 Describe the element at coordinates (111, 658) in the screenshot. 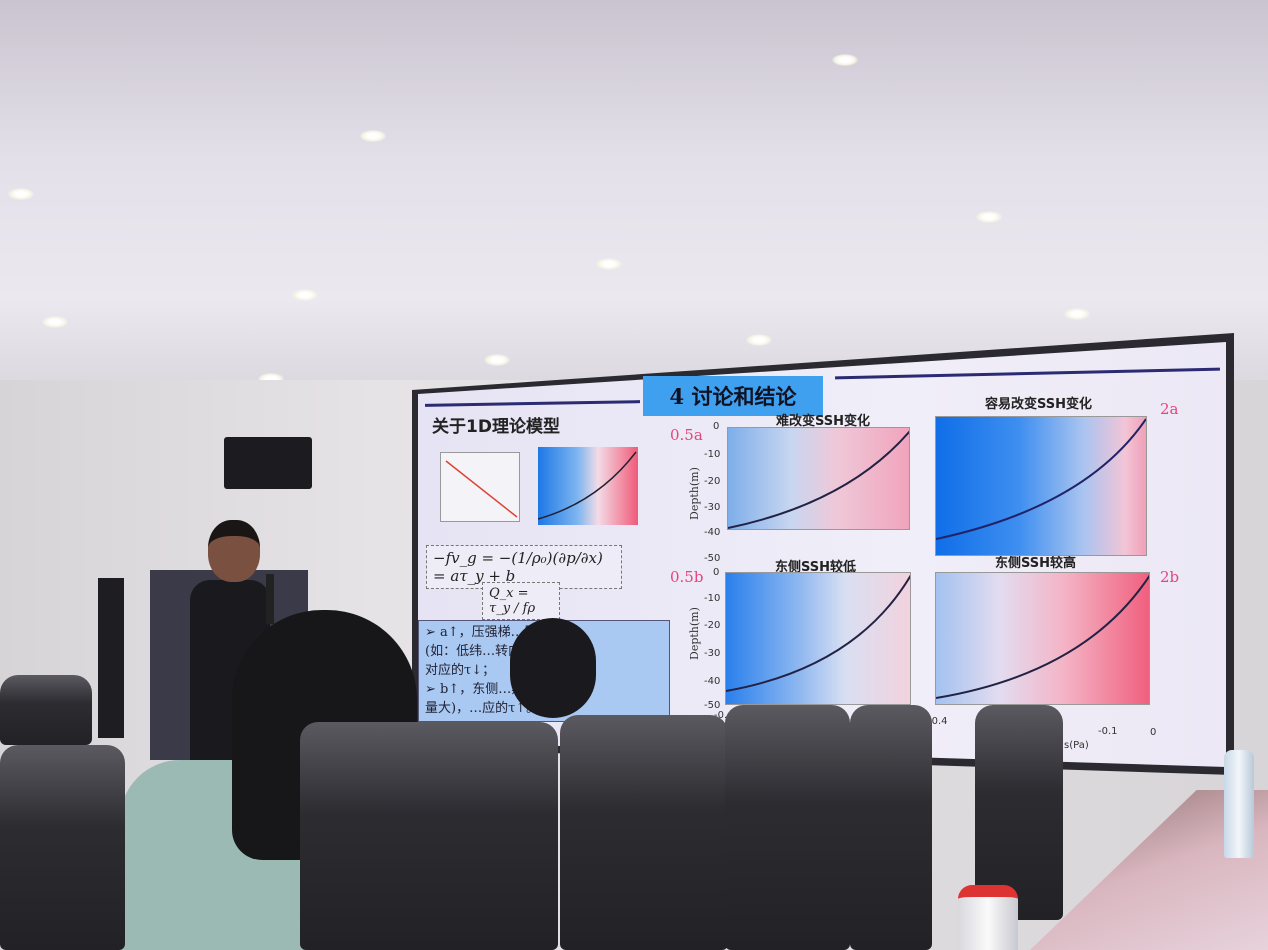

I see `floor-speaker` at that location.